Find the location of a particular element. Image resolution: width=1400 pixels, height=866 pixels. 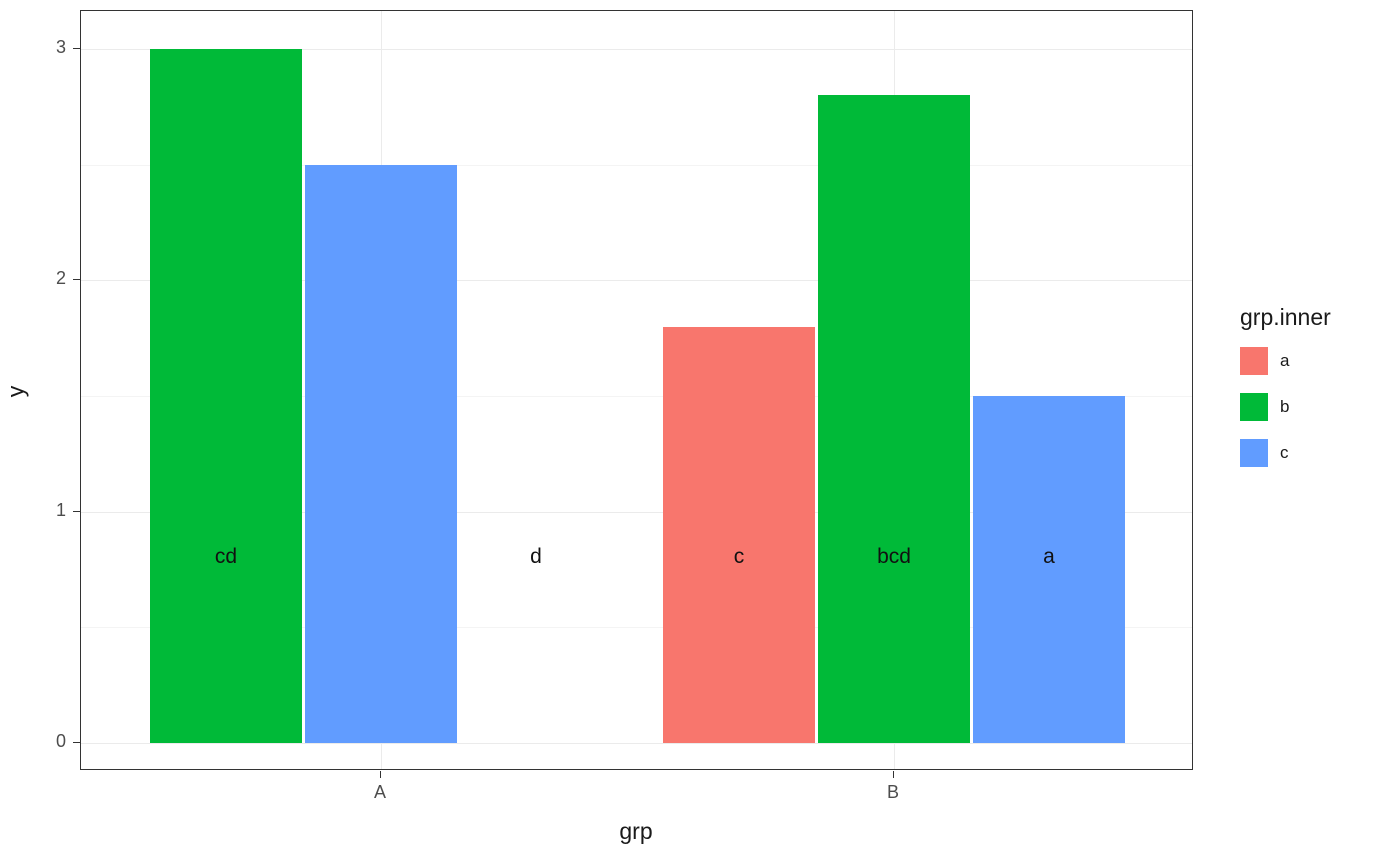

bar-letter-cd: cd is located at coordinates (226, 556).